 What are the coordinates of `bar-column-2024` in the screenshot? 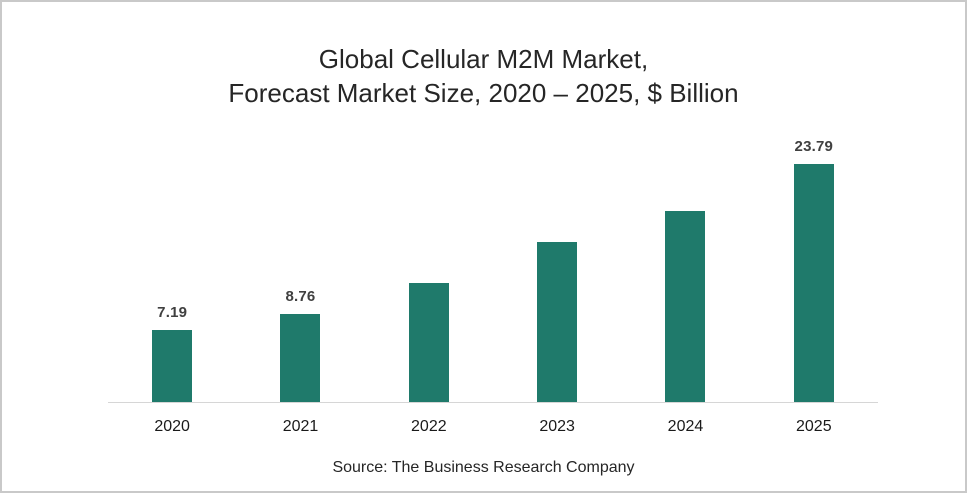 It's located at (685, 267).